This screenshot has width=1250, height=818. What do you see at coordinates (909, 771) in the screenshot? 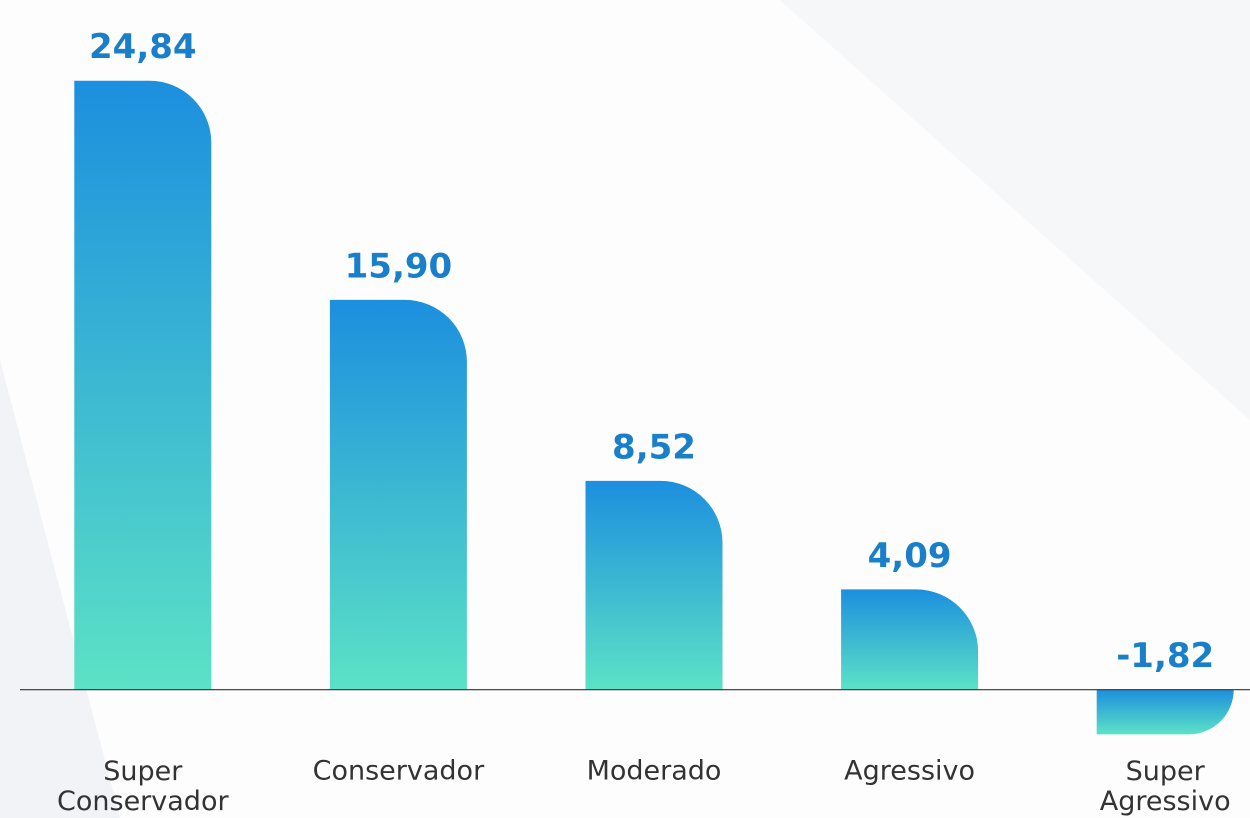
I see `x-tick-label: Agressivo` at bounding box center [909, 771].